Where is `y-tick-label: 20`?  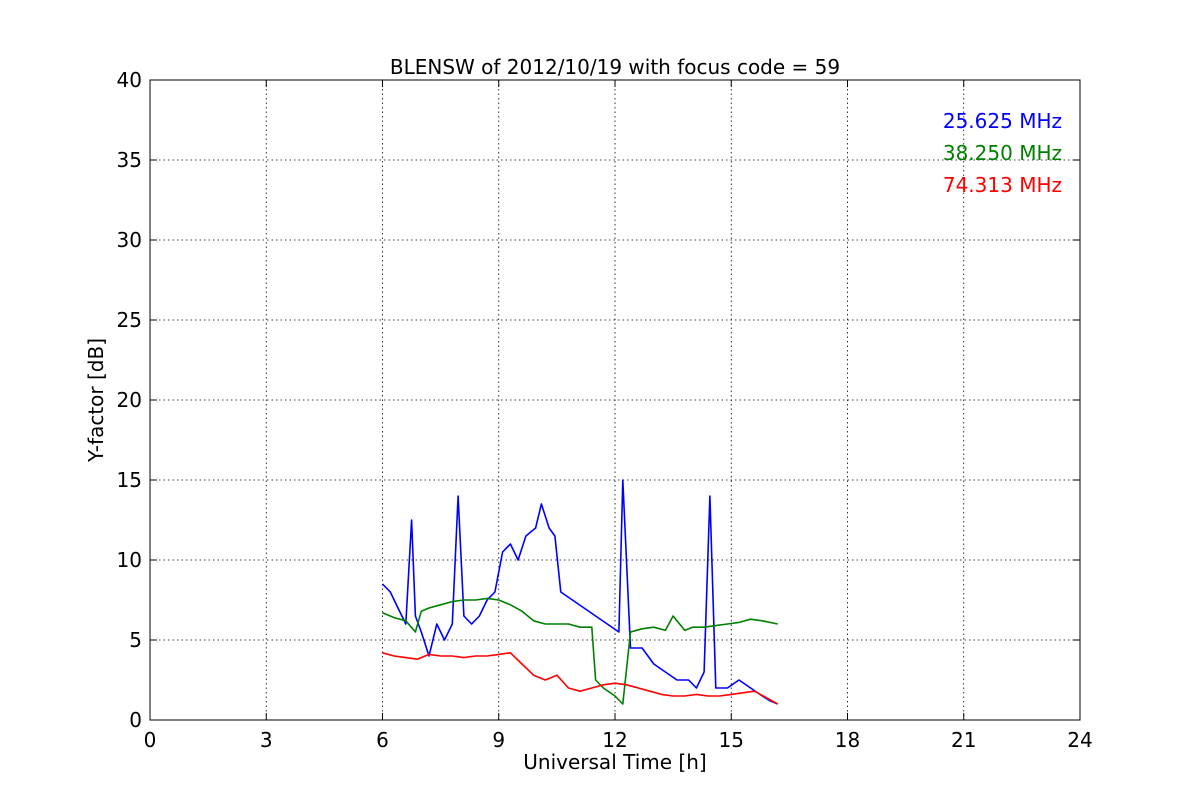
y-tick-label: 20 is located at coordinates (129, 400).